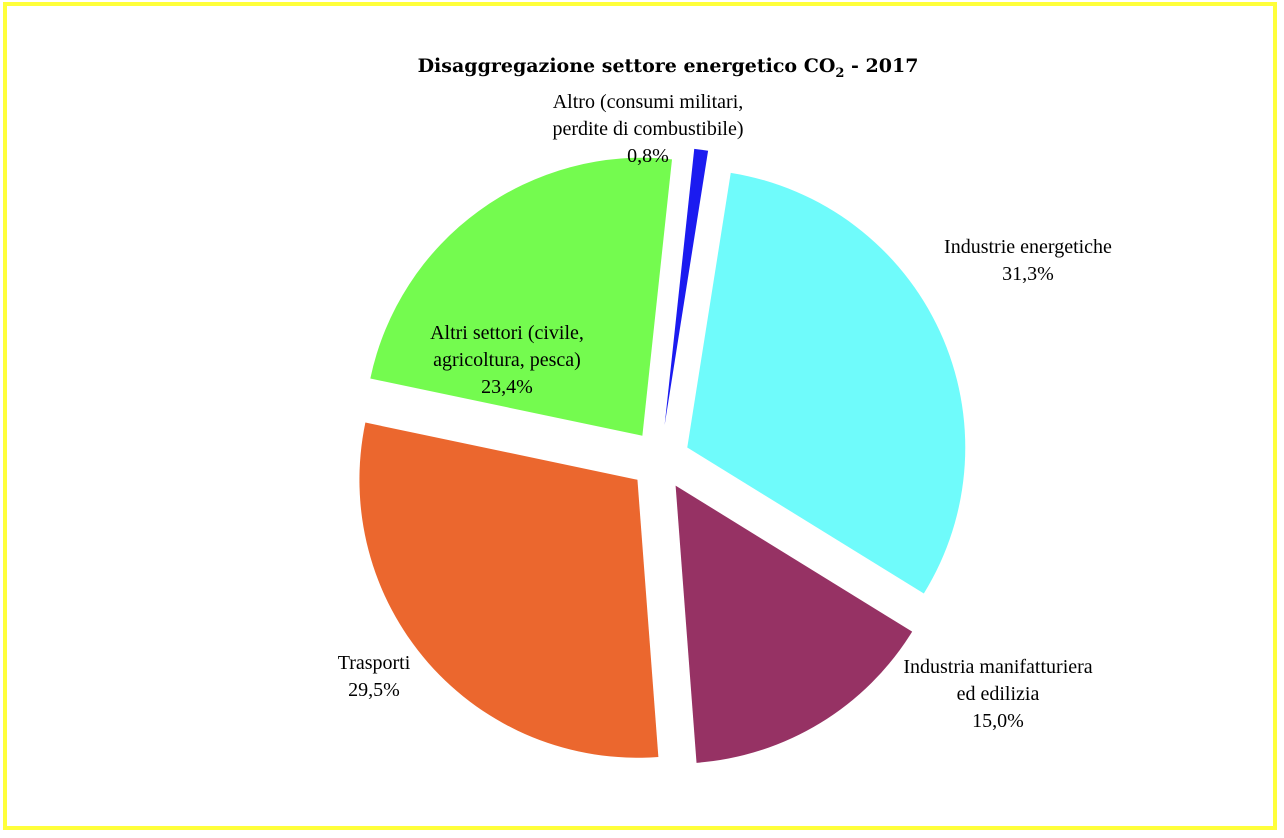  Describe the element at coordinates (1028, 274) in the screenshot. I see `slice-percent-industrie-energetiche: 31,3%` at that location.